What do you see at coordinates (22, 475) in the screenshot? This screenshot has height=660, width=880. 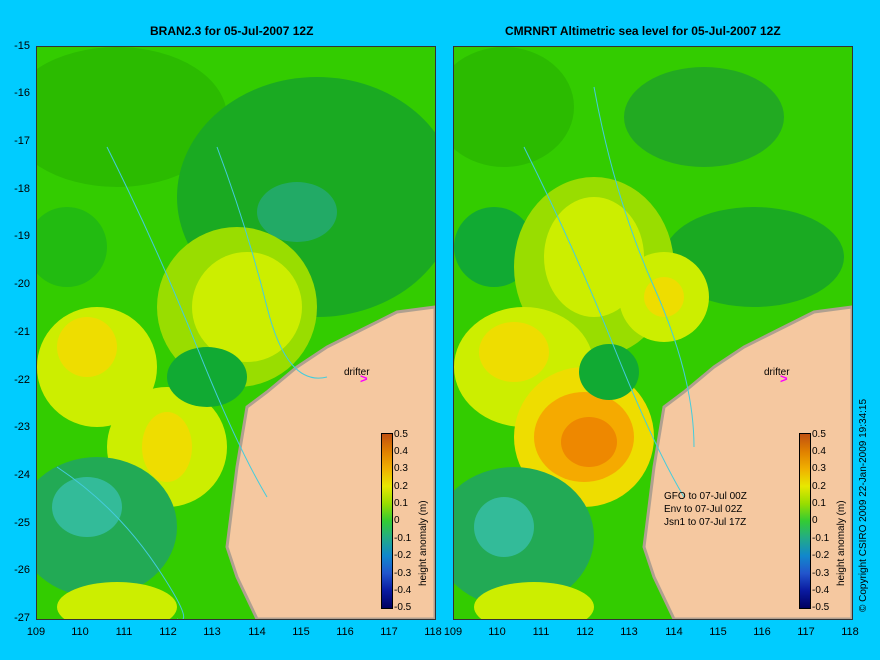 I see `y-tick: -24` at bounding box center [22, 475].